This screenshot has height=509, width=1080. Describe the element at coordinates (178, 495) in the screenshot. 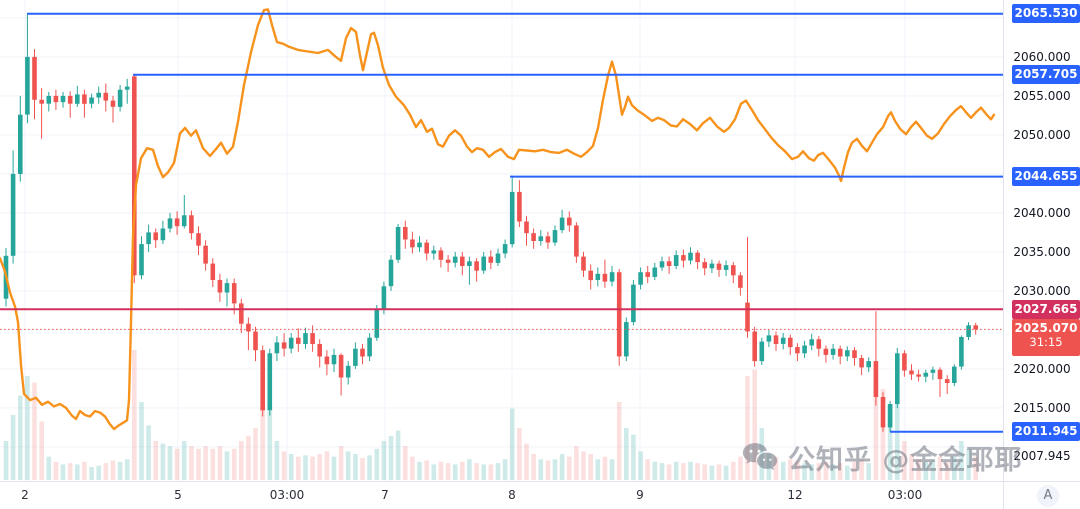

I see `time-axis-label: 5` at that location.